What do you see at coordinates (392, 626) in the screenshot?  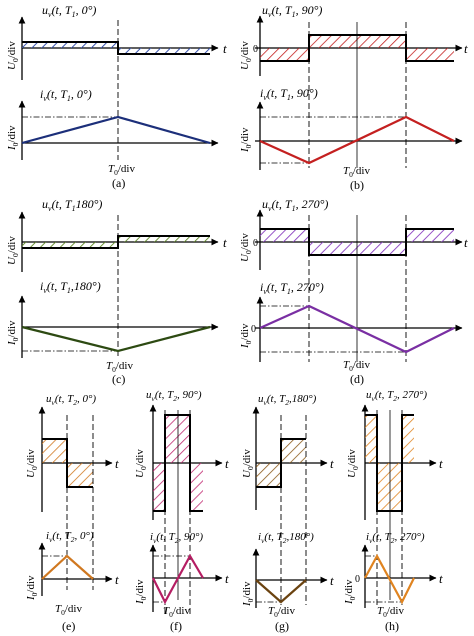 I see `panel-h-tag: (h)` at bounding box center [392, 626].